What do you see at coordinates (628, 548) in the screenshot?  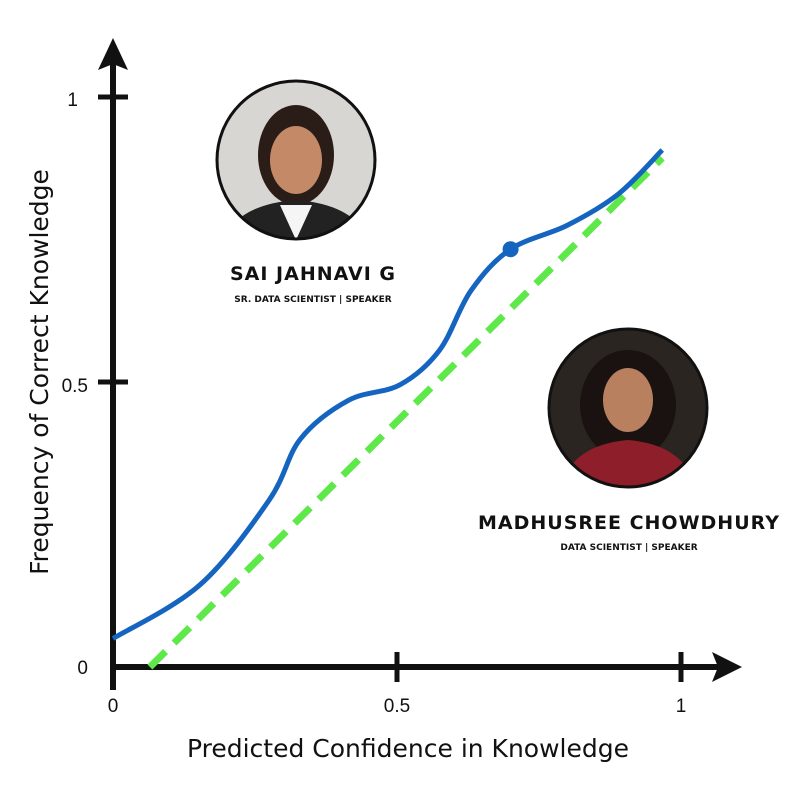 I see `speaker-role: DATA SCIENTIST | SPEAKER` at bounding box center [628, 548].